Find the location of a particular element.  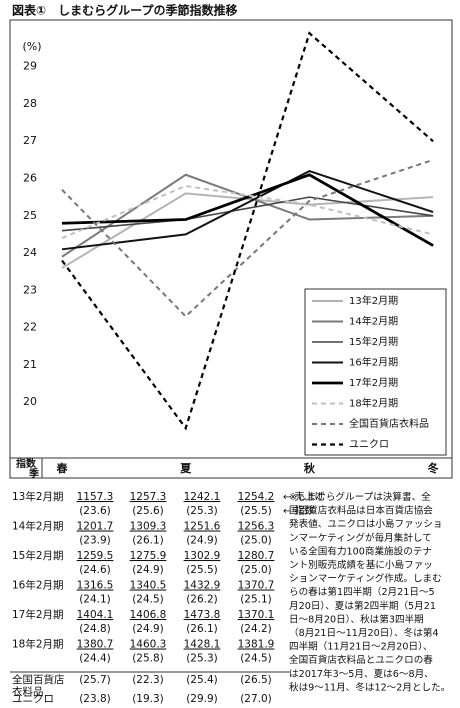

index-cell: (25.5) is located at coordinates (202, 570).